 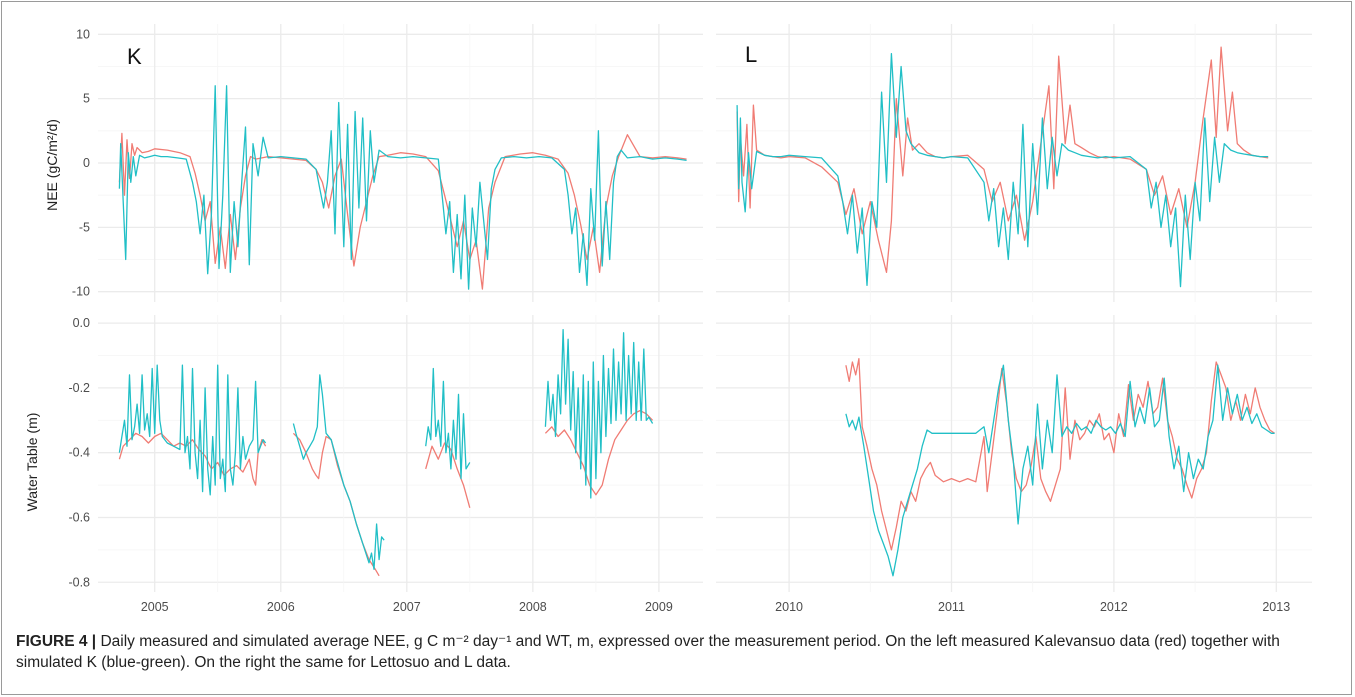 I want to click on caption-lead: FIGURE 4 |, so click(x=58, y=641).